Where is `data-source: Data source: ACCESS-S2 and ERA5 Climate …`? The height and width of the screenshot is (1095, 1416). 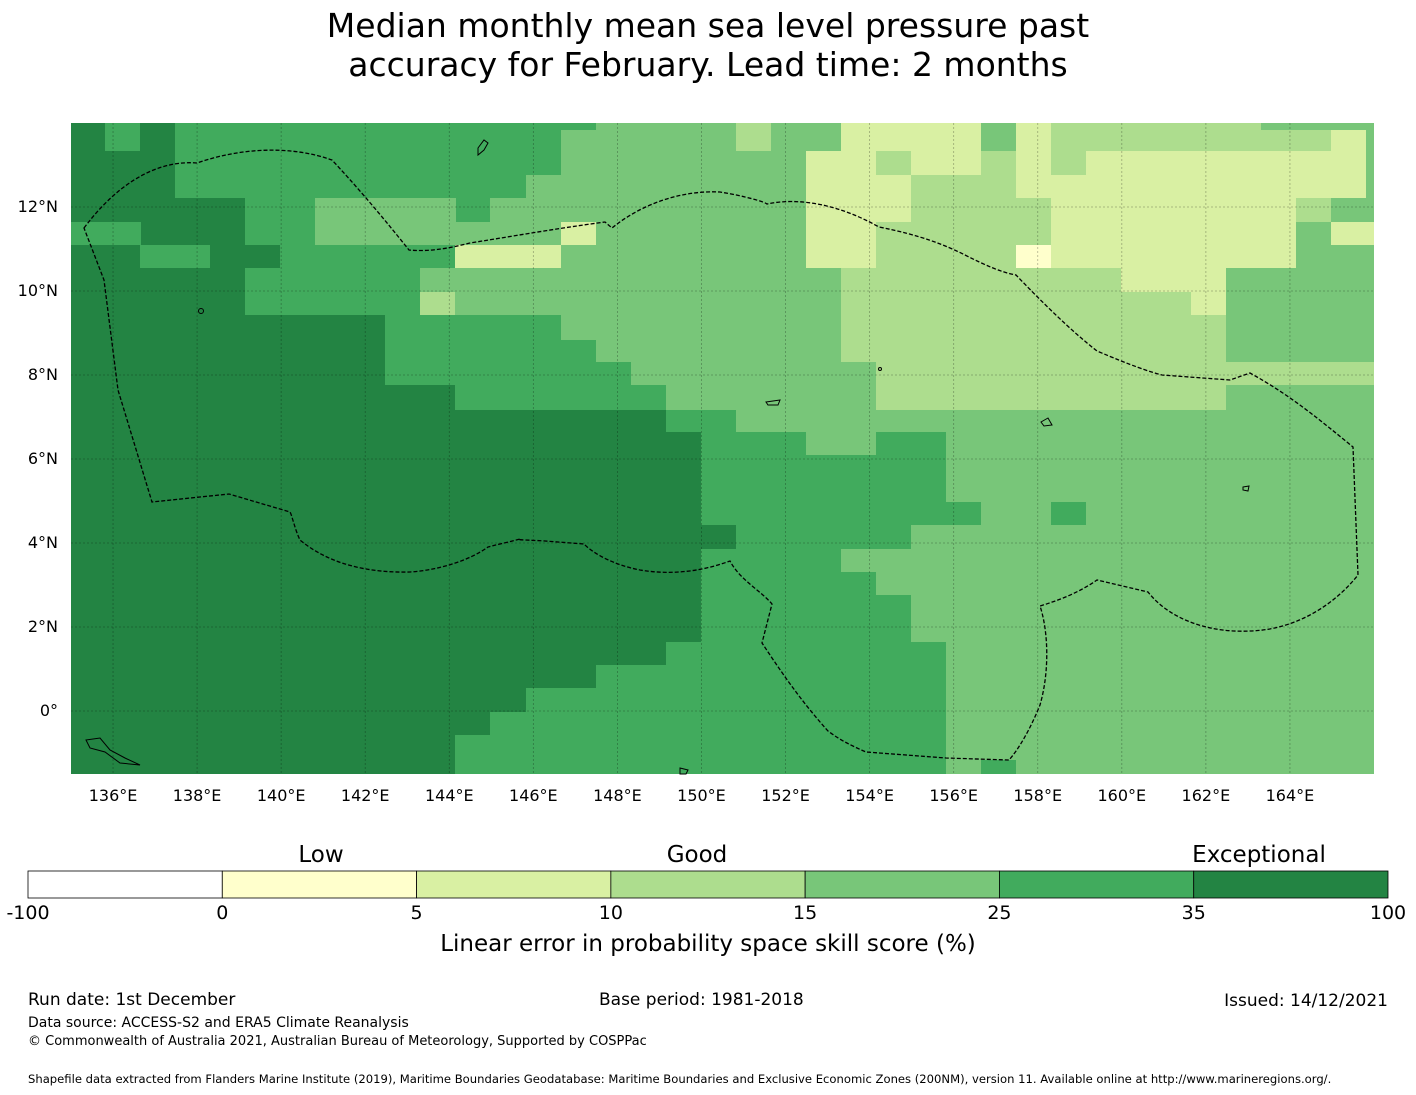 data-source: Data source: ACCESS-S2 and ERA5 Climate … is located at coordinates (218, 1023).